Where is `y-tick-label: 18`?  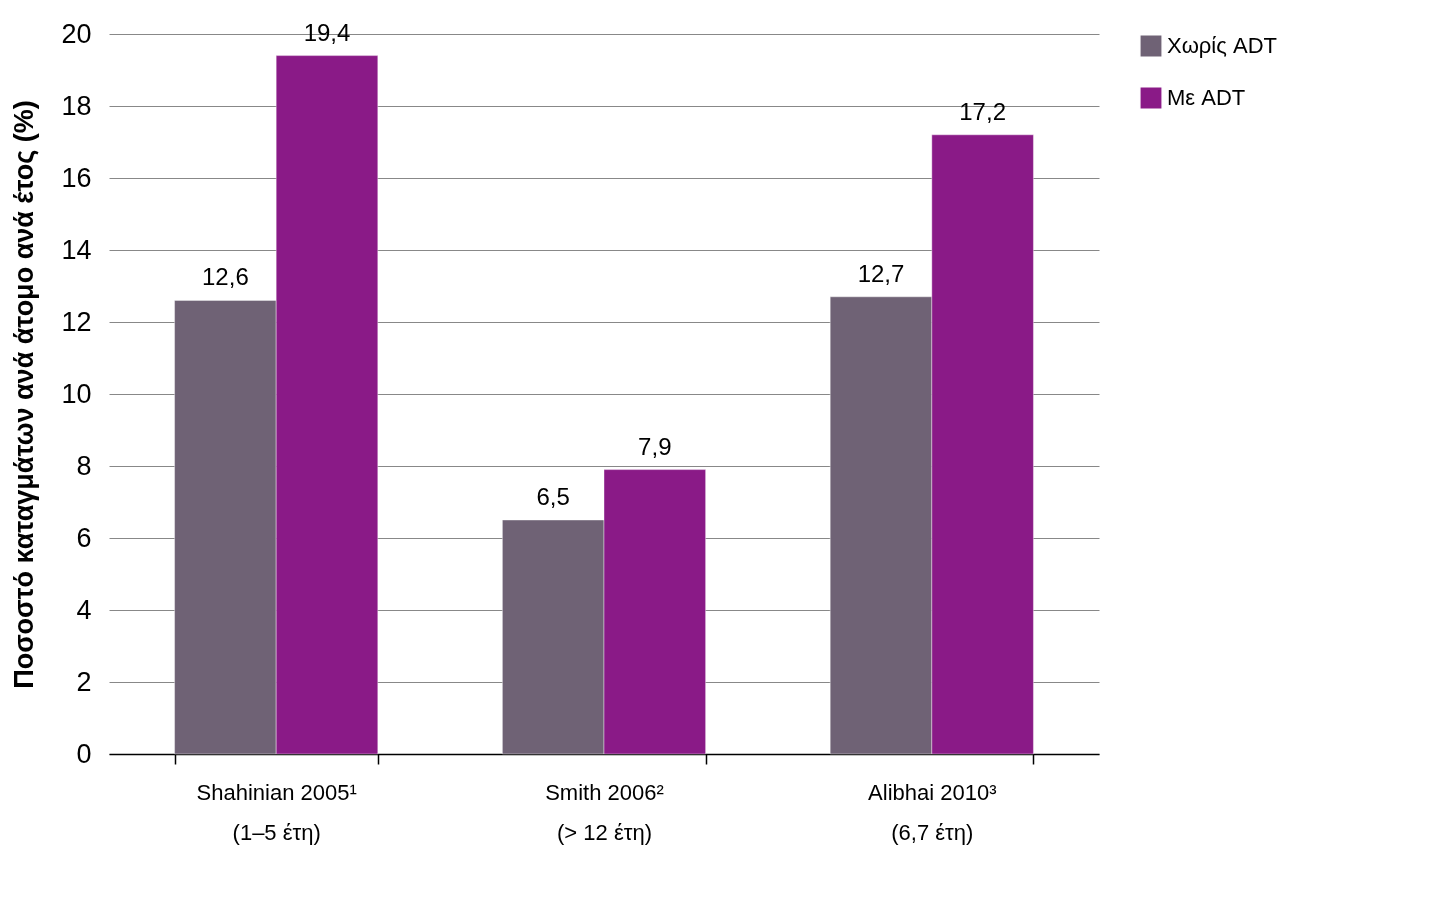
y-tick-label: 18 is located at coordinates (76, 105).